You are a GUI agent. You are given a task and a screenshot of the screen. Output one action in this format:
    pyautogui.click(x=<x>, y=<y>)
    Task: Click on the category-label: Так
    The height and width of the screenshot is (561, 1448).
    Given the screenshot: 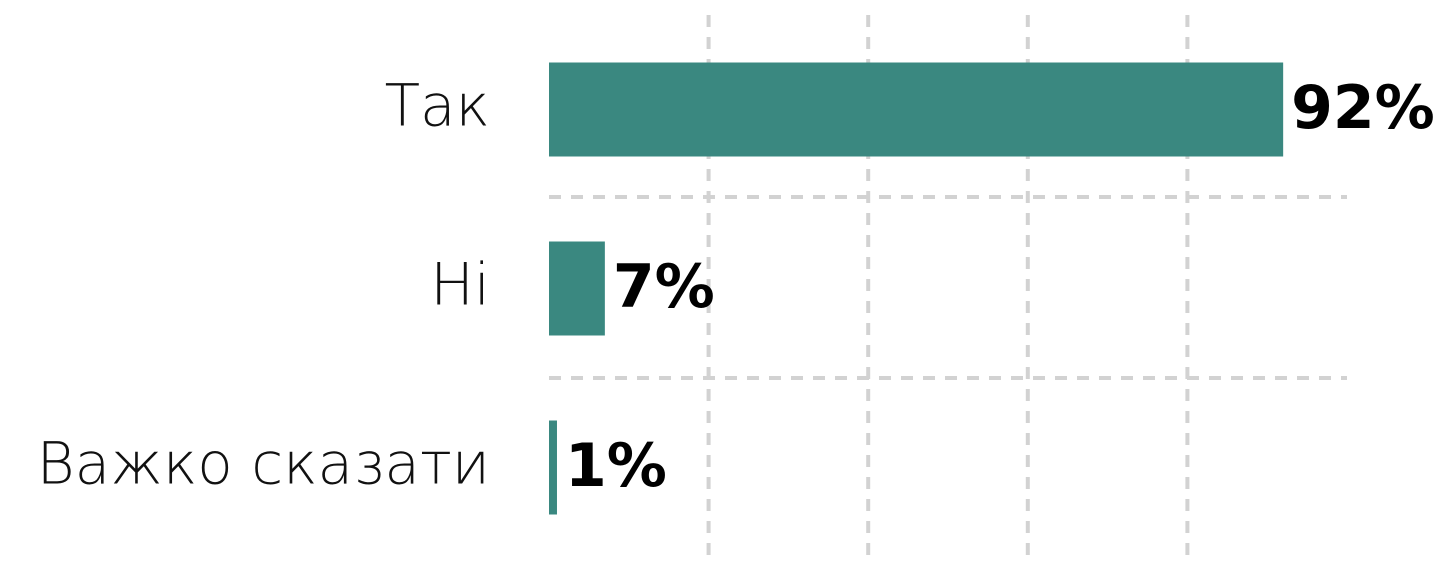 What is the action you would take?
    pyautogui.click(x=437, y=106)
    